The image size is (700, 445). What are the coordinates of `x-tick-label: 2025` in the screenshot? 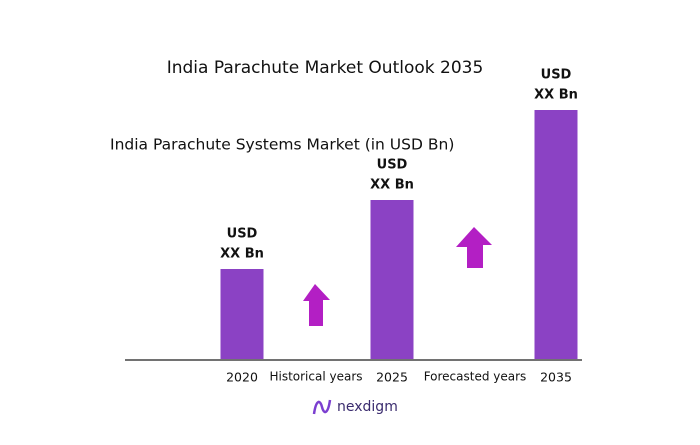 It's located at (392, 377).